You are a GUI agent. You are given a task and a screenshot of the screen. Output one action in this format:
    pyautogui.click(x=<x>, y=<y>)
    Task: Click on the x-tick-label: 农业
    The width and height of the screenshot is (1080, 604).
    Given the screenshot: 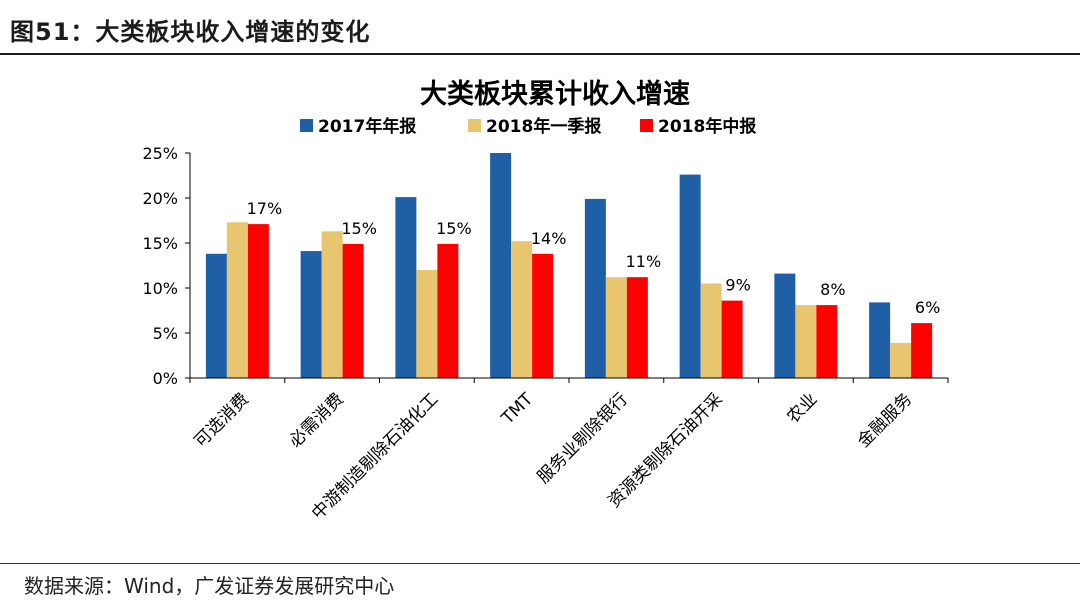 What is the action you would take?
    pyautogui.click(x=802, y=408)
    